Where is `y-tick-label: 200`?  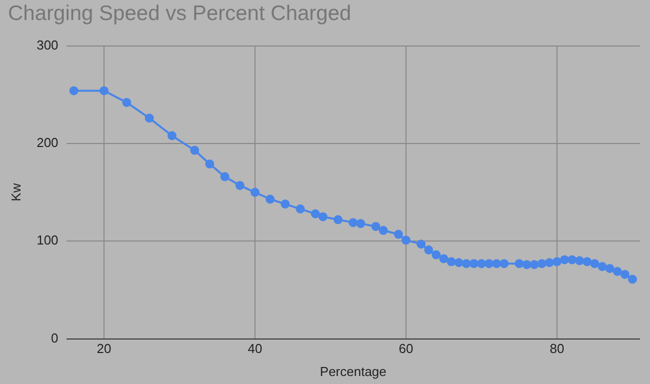 y-tick-label: 200 is located at coordinates (47, 142).